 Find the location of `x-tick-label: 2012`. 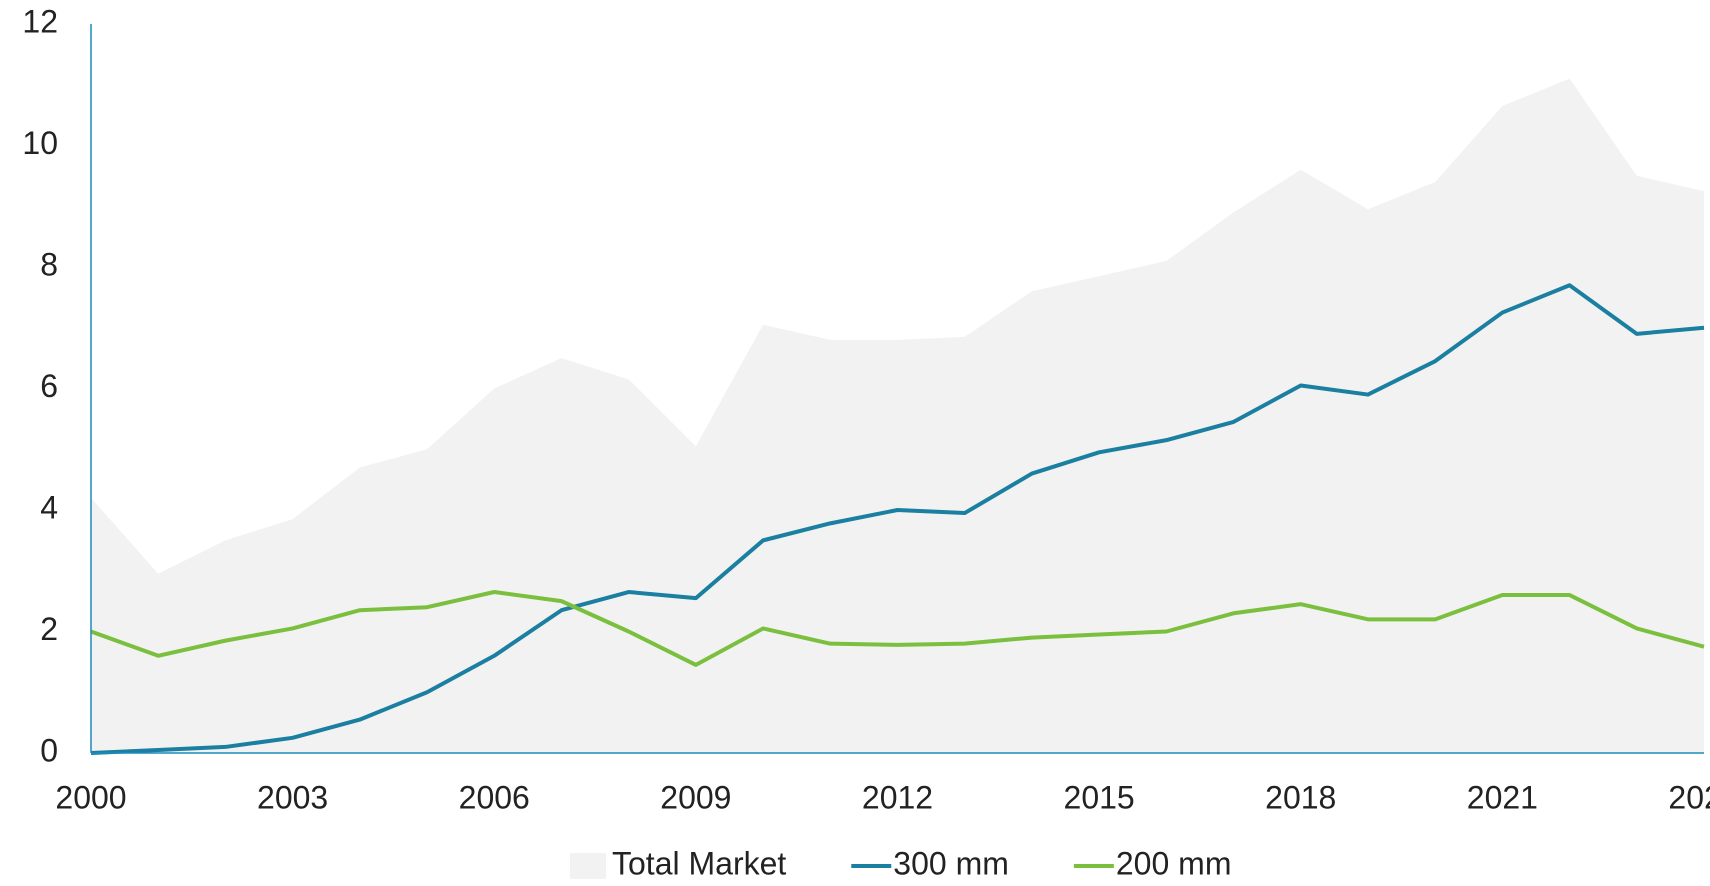

x-tick-label: 2012 is located at coordinates (897, 797).